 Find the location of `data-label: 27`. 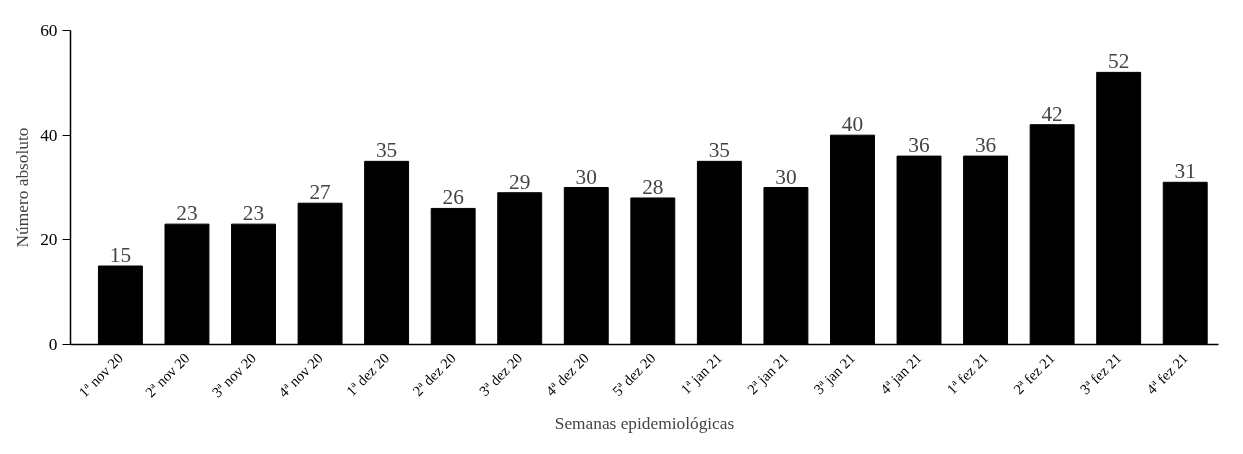

data-label: 27 is located at coordinates (320, 192).